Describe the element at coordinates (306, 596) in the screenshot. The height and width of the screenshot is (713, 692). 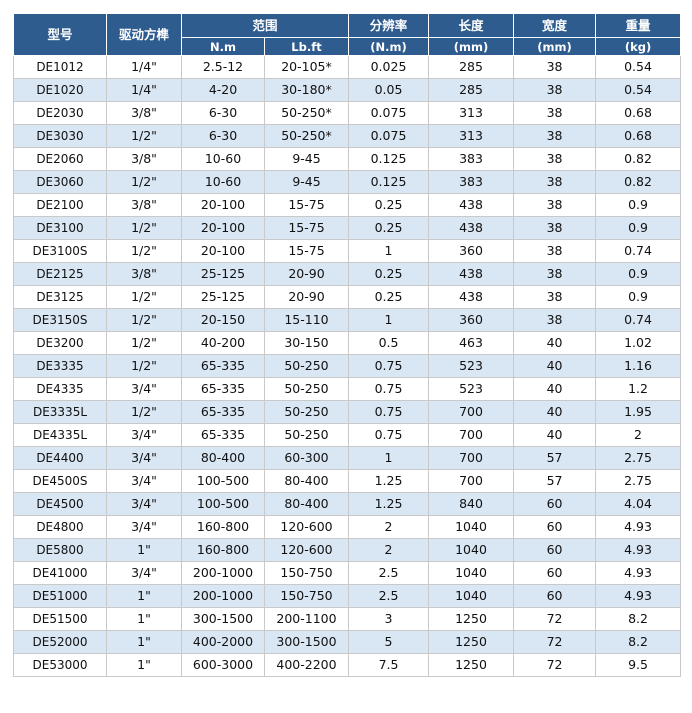
I see `cell-range-lbft: 150-750` at that location.